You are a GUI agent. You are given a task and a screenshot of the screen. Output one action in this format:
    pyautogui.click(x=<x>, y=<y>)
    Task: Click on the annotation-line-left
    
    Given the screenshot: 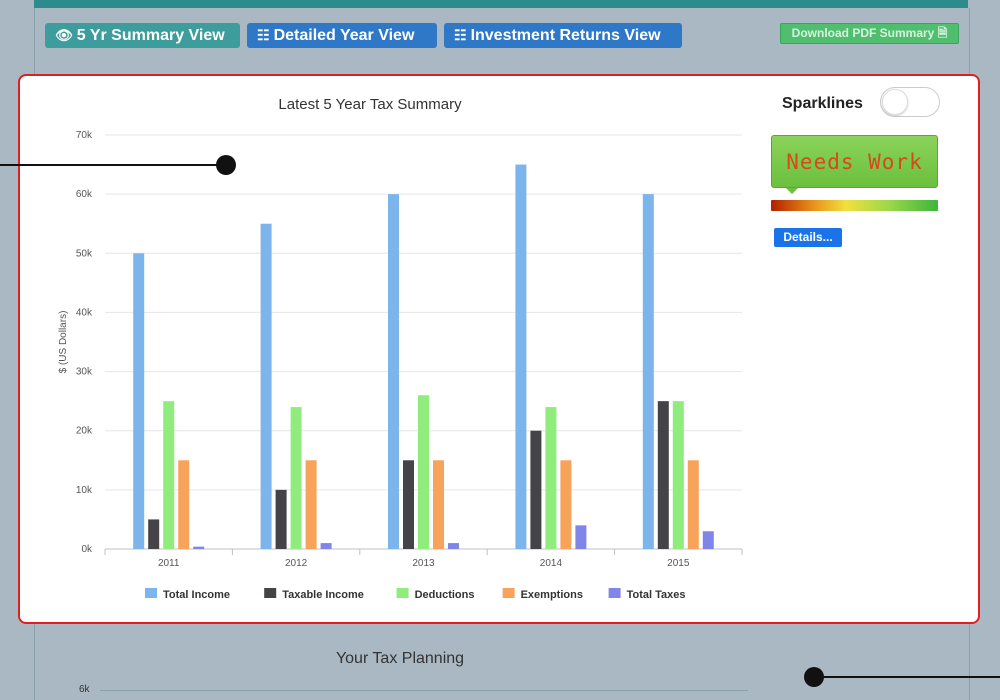 What is the action you would take?
    pyautogui.click(x=113, y=165)
    